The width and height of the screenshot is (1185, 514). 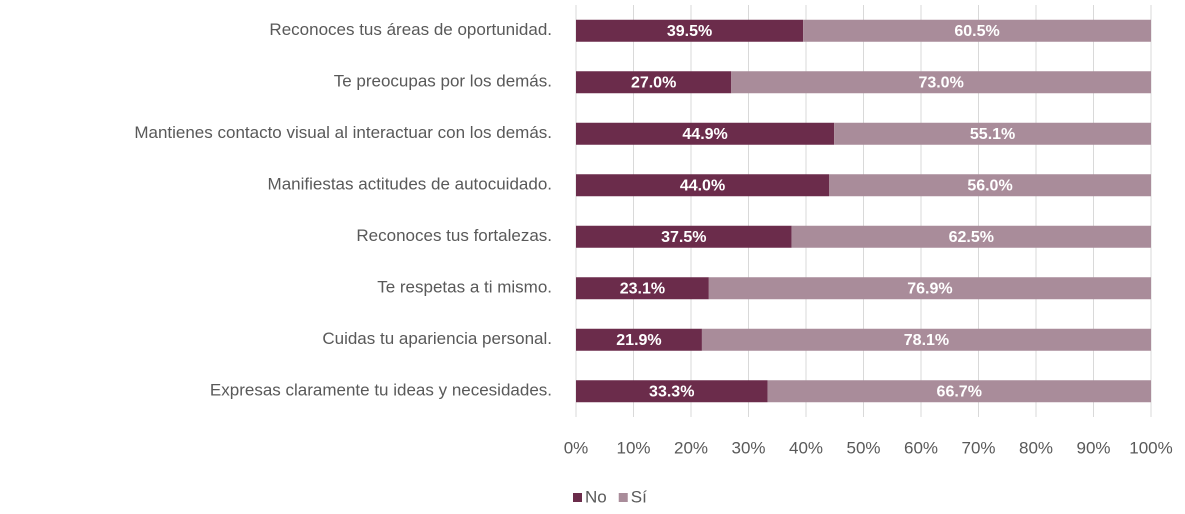 I want to click on value-label: 21.9%, so click(x=638, y=340).